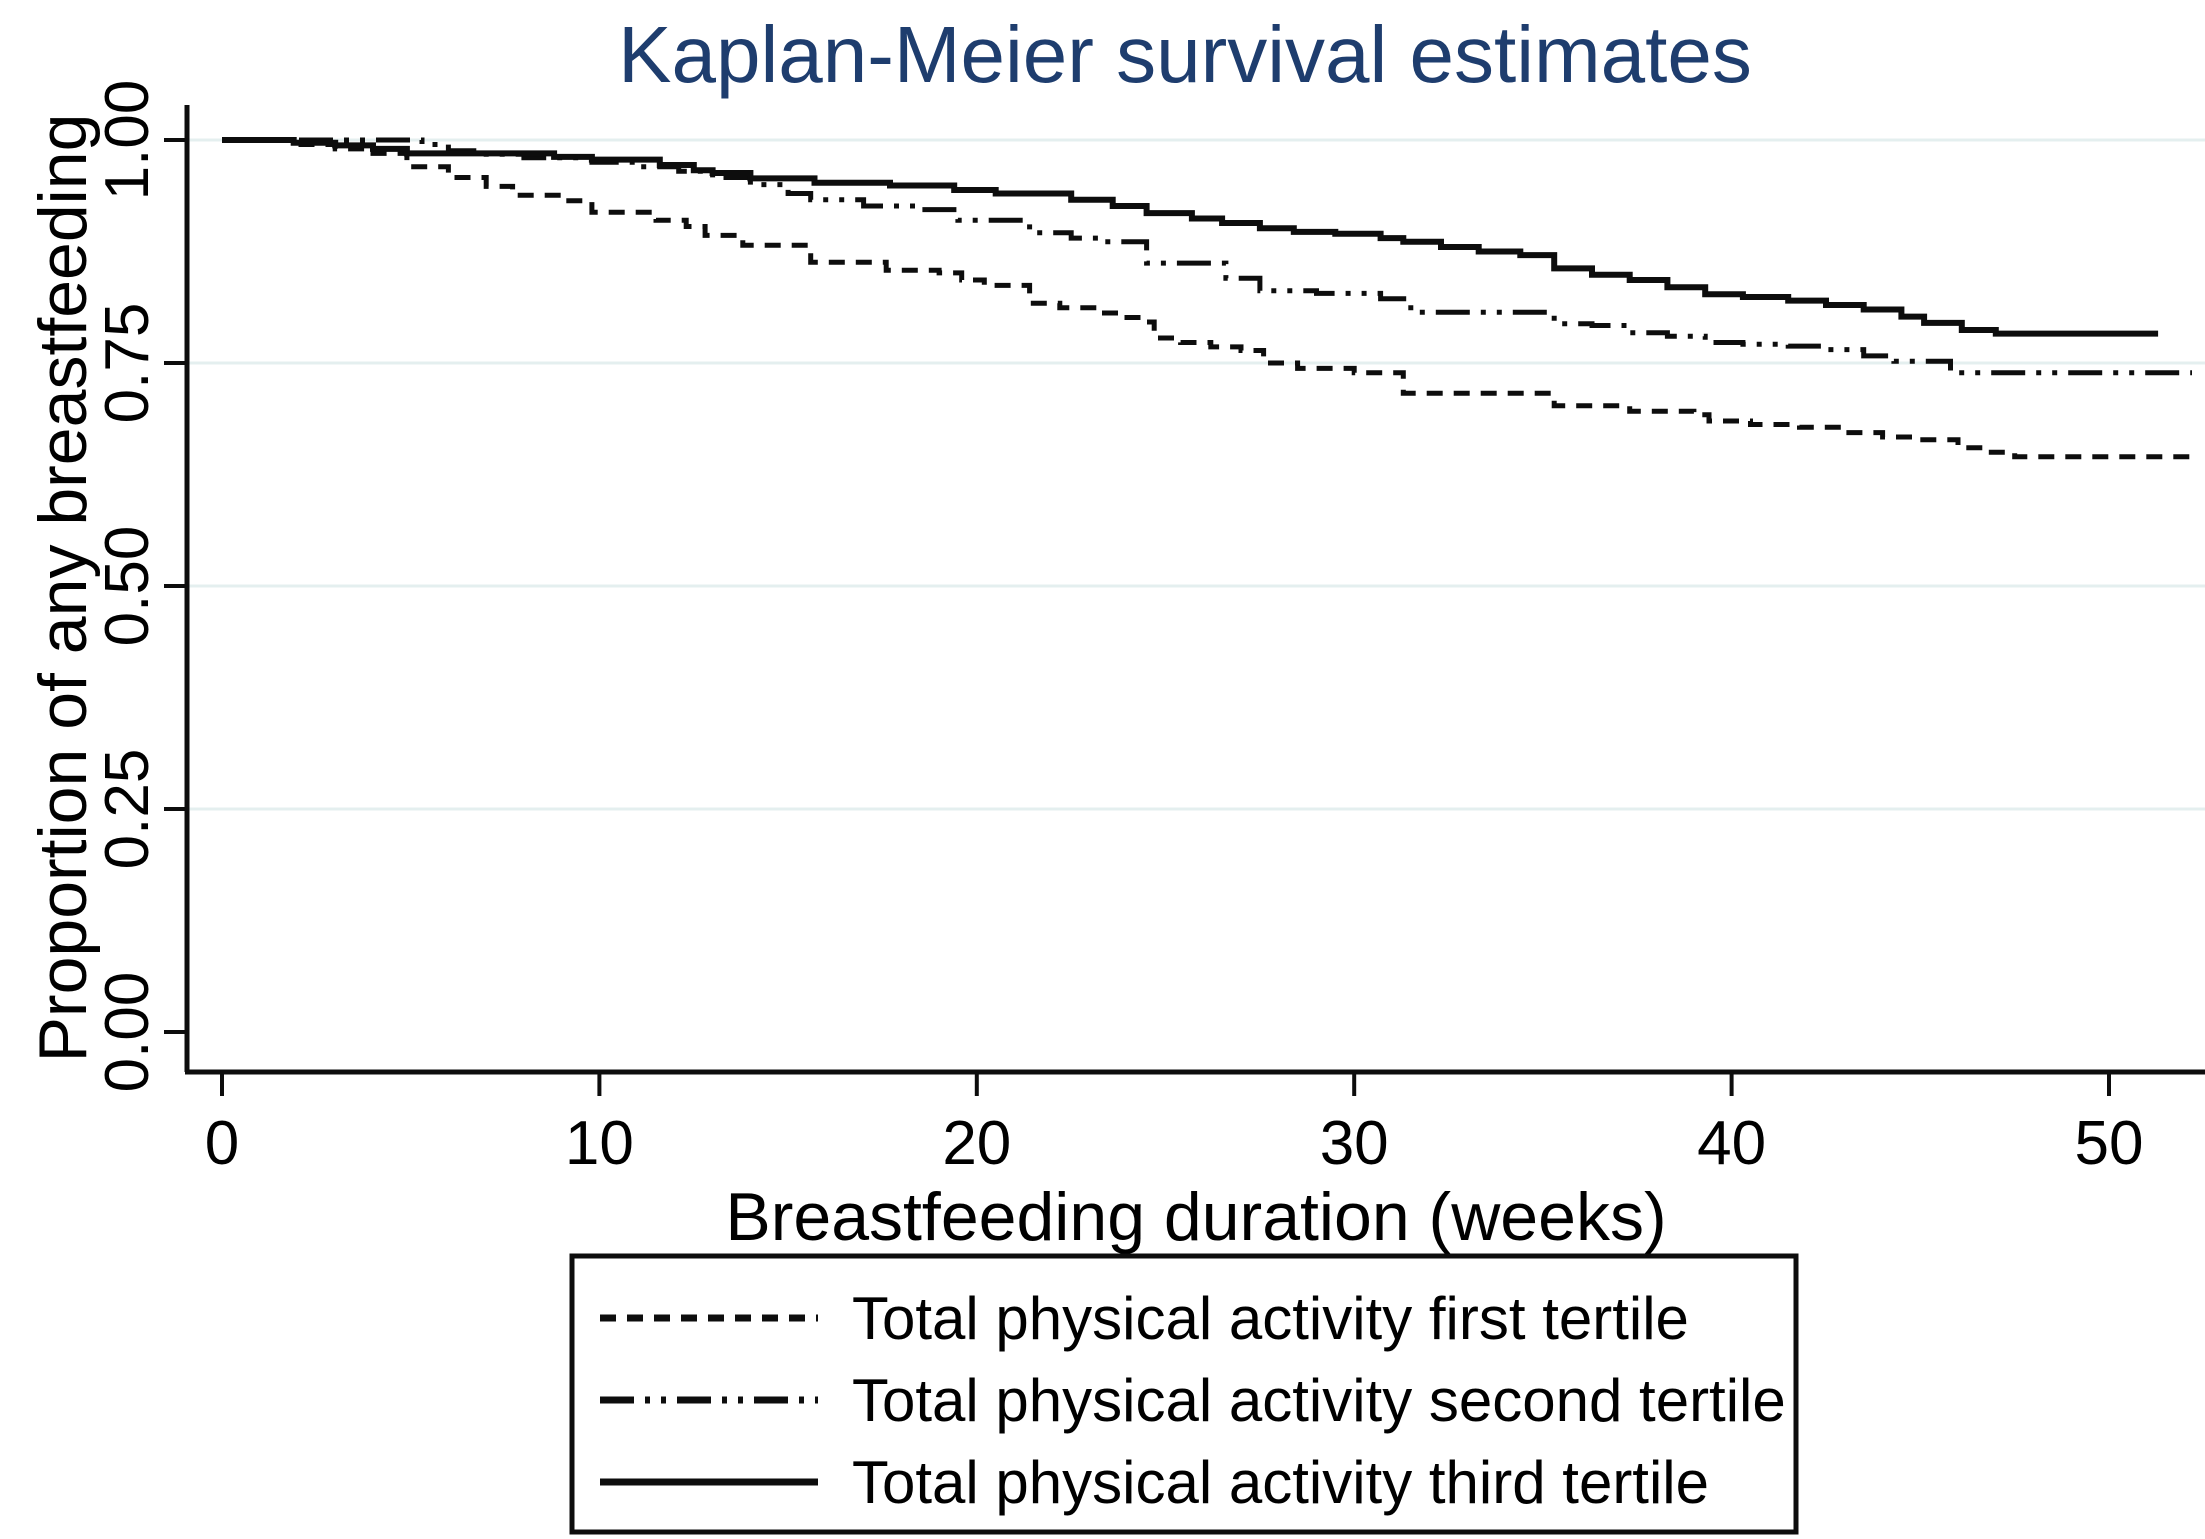 This screenshot has width=2205, height=1539. Describe the element at coordinates (127, 809) in the screenshot. I see `y-tick-label: 0.25` at that location.